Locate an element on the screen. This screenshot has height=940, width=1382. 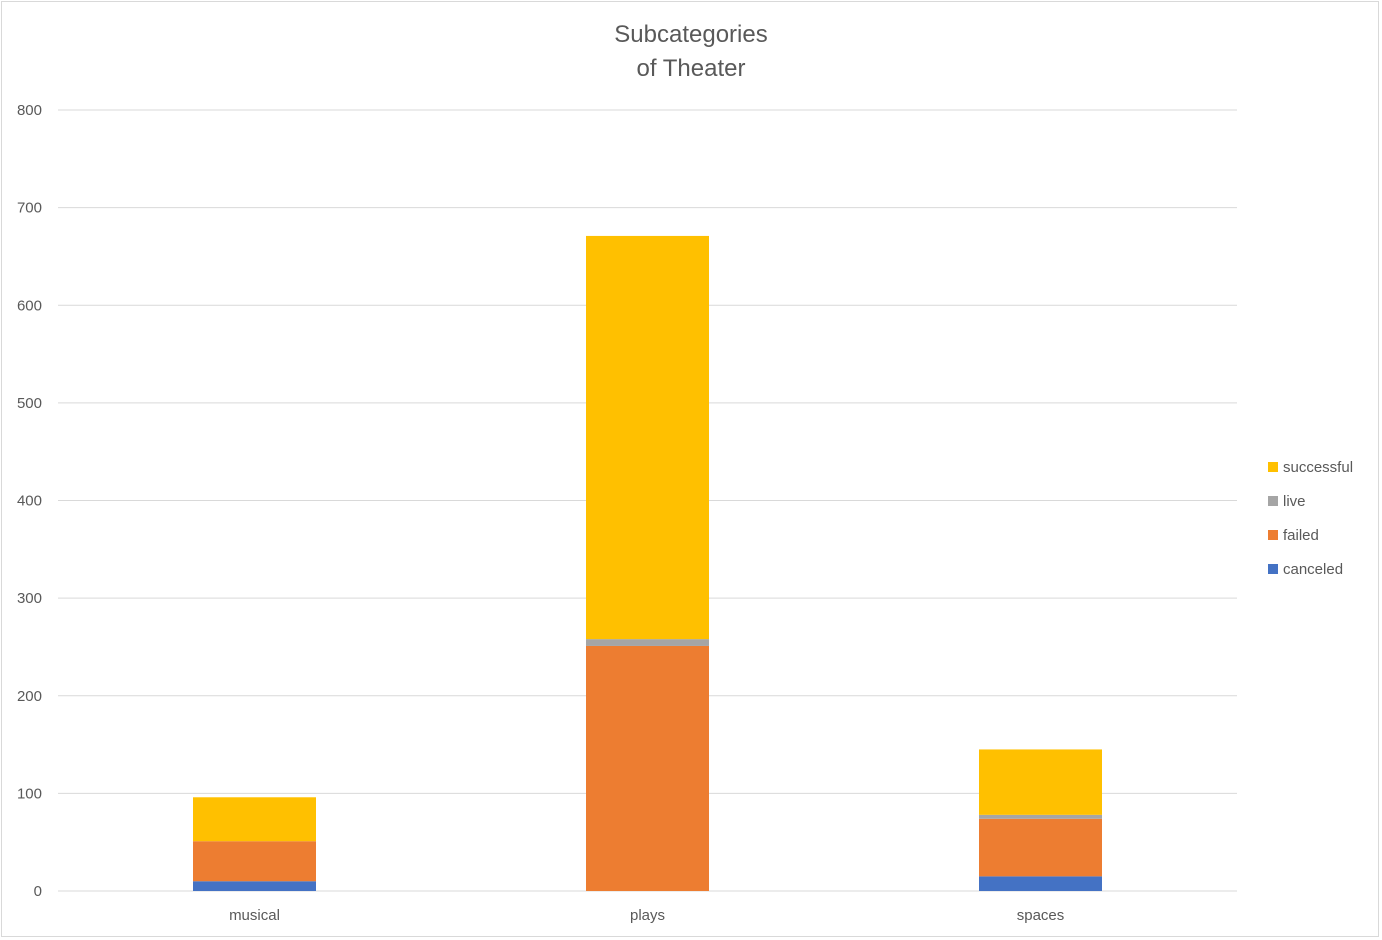
y-tick-label: 800 is located at coordinates (29, 110).